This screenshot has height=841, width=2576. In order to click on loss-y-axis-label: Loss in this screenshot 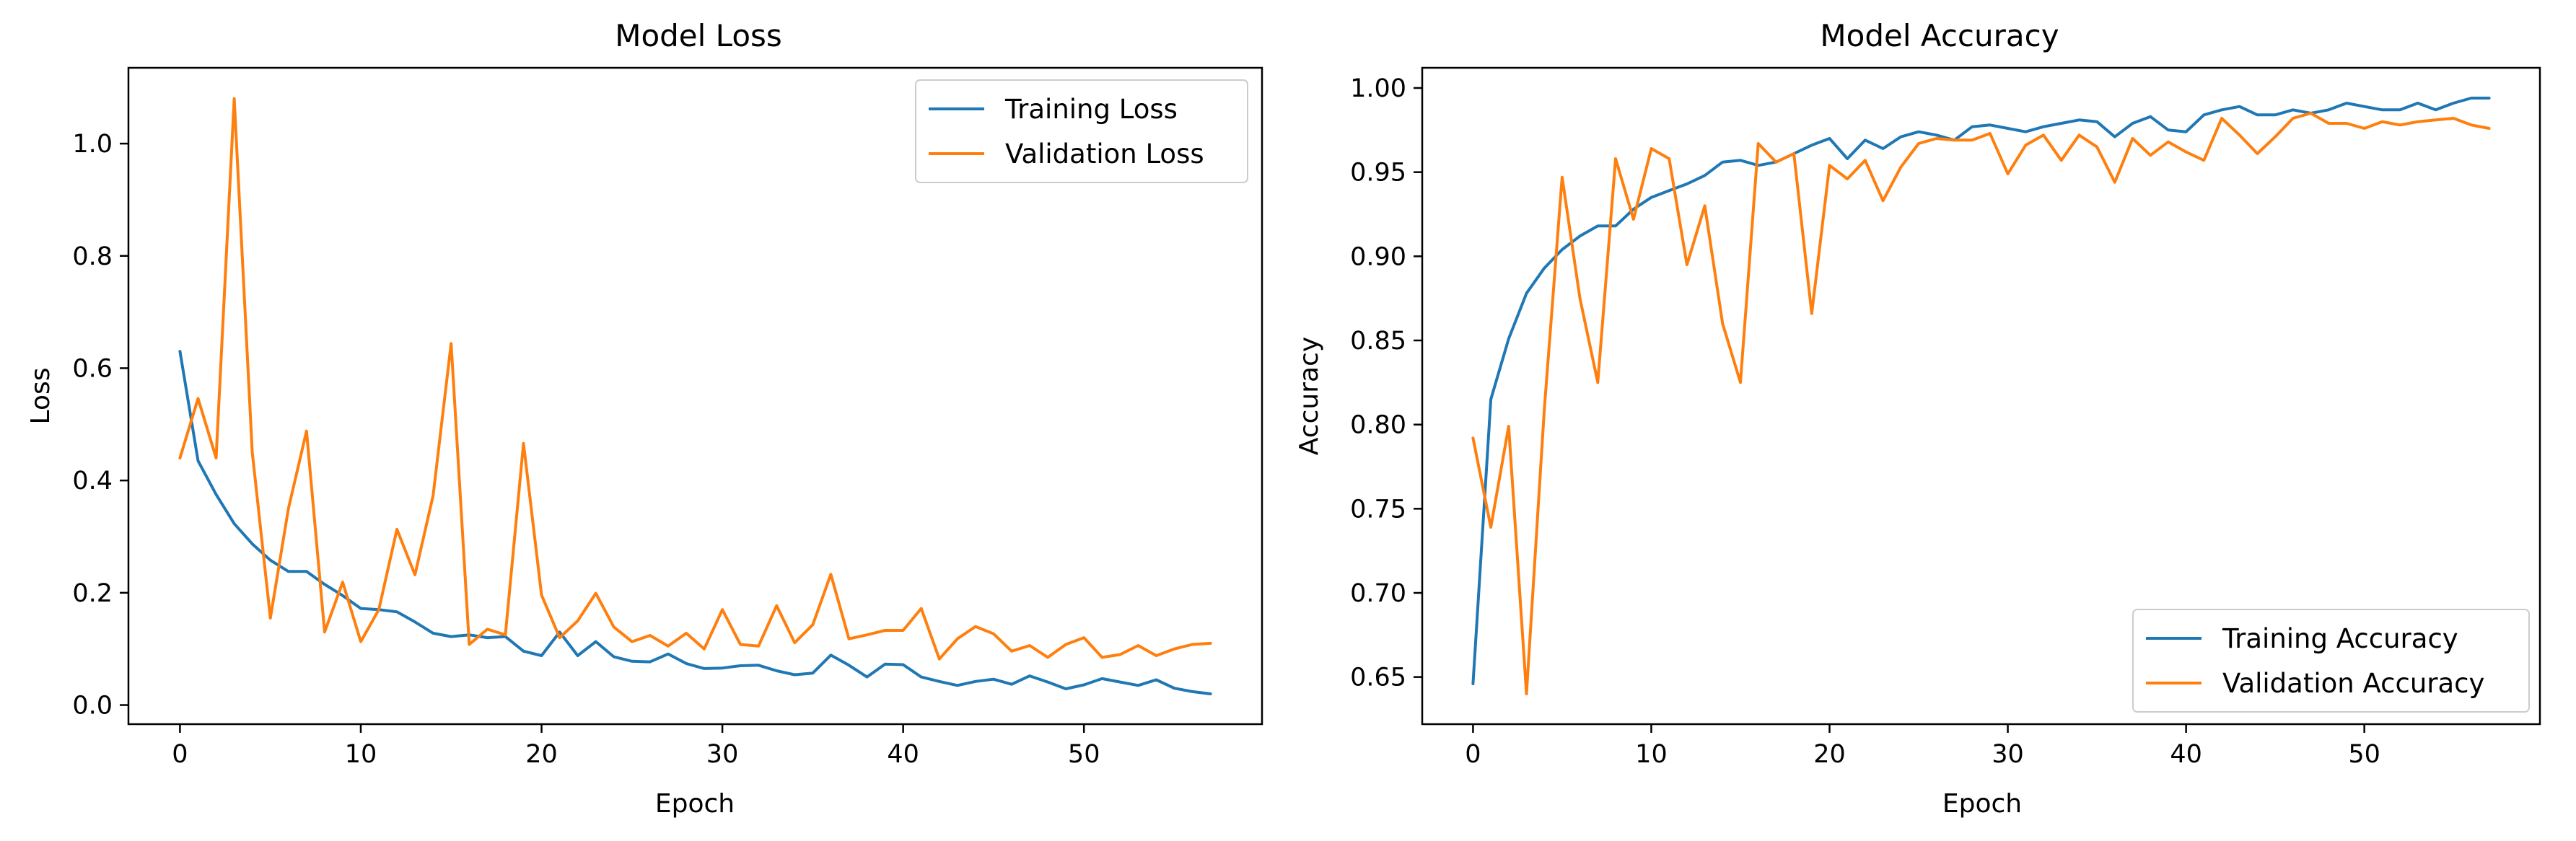, I will do `click(41, 396)`.